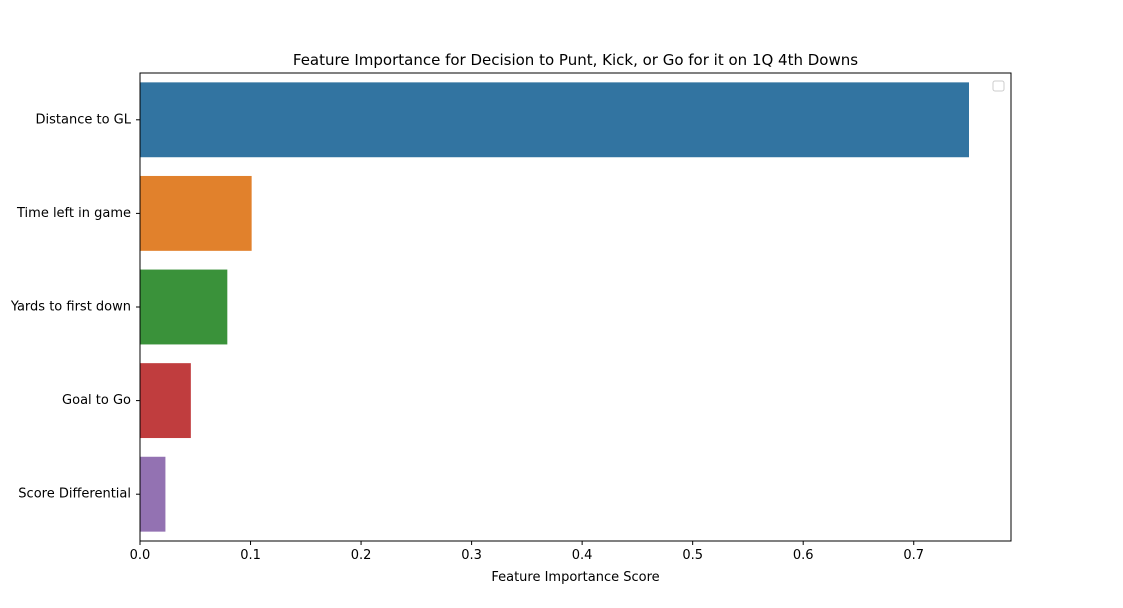 This screenshot has width=1123, height=608. Describe the element at coordinates (70, 307) in the screenshot. I see `y-tick-label: Yards to first down` at that location.